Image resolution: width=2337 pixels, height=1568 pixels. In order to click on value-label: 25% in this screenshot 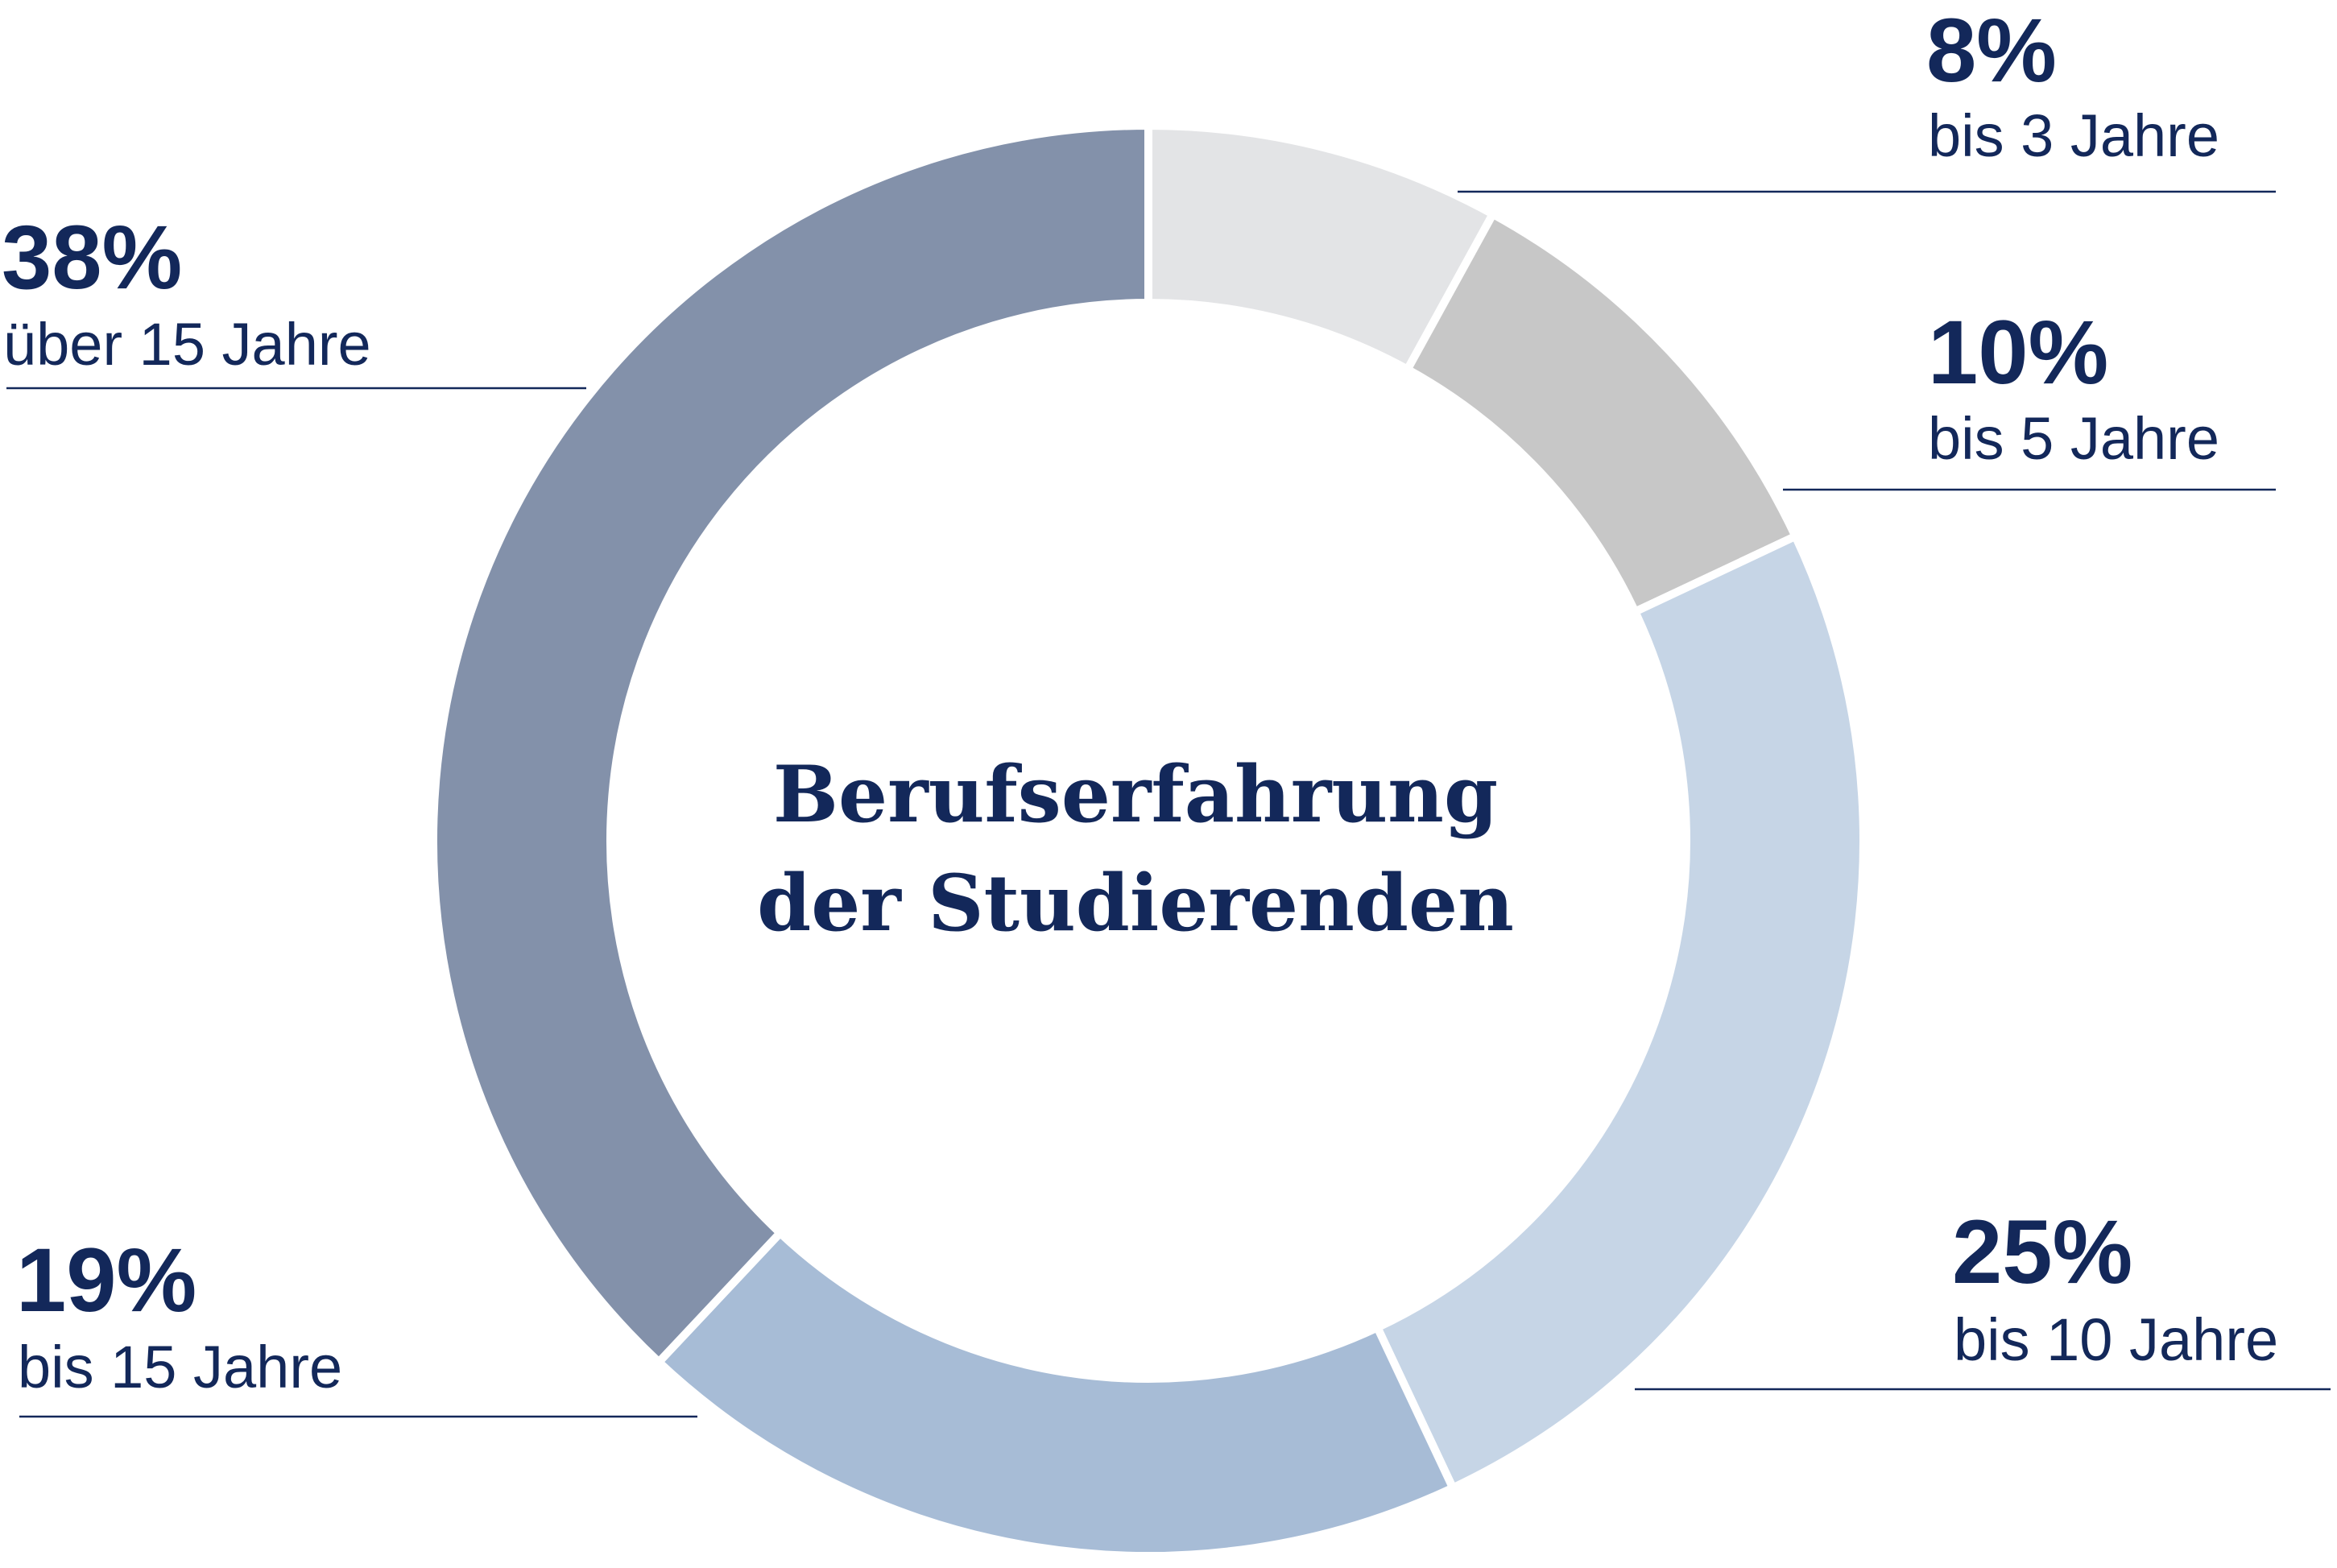, I will do `click(2042, 1252)`.